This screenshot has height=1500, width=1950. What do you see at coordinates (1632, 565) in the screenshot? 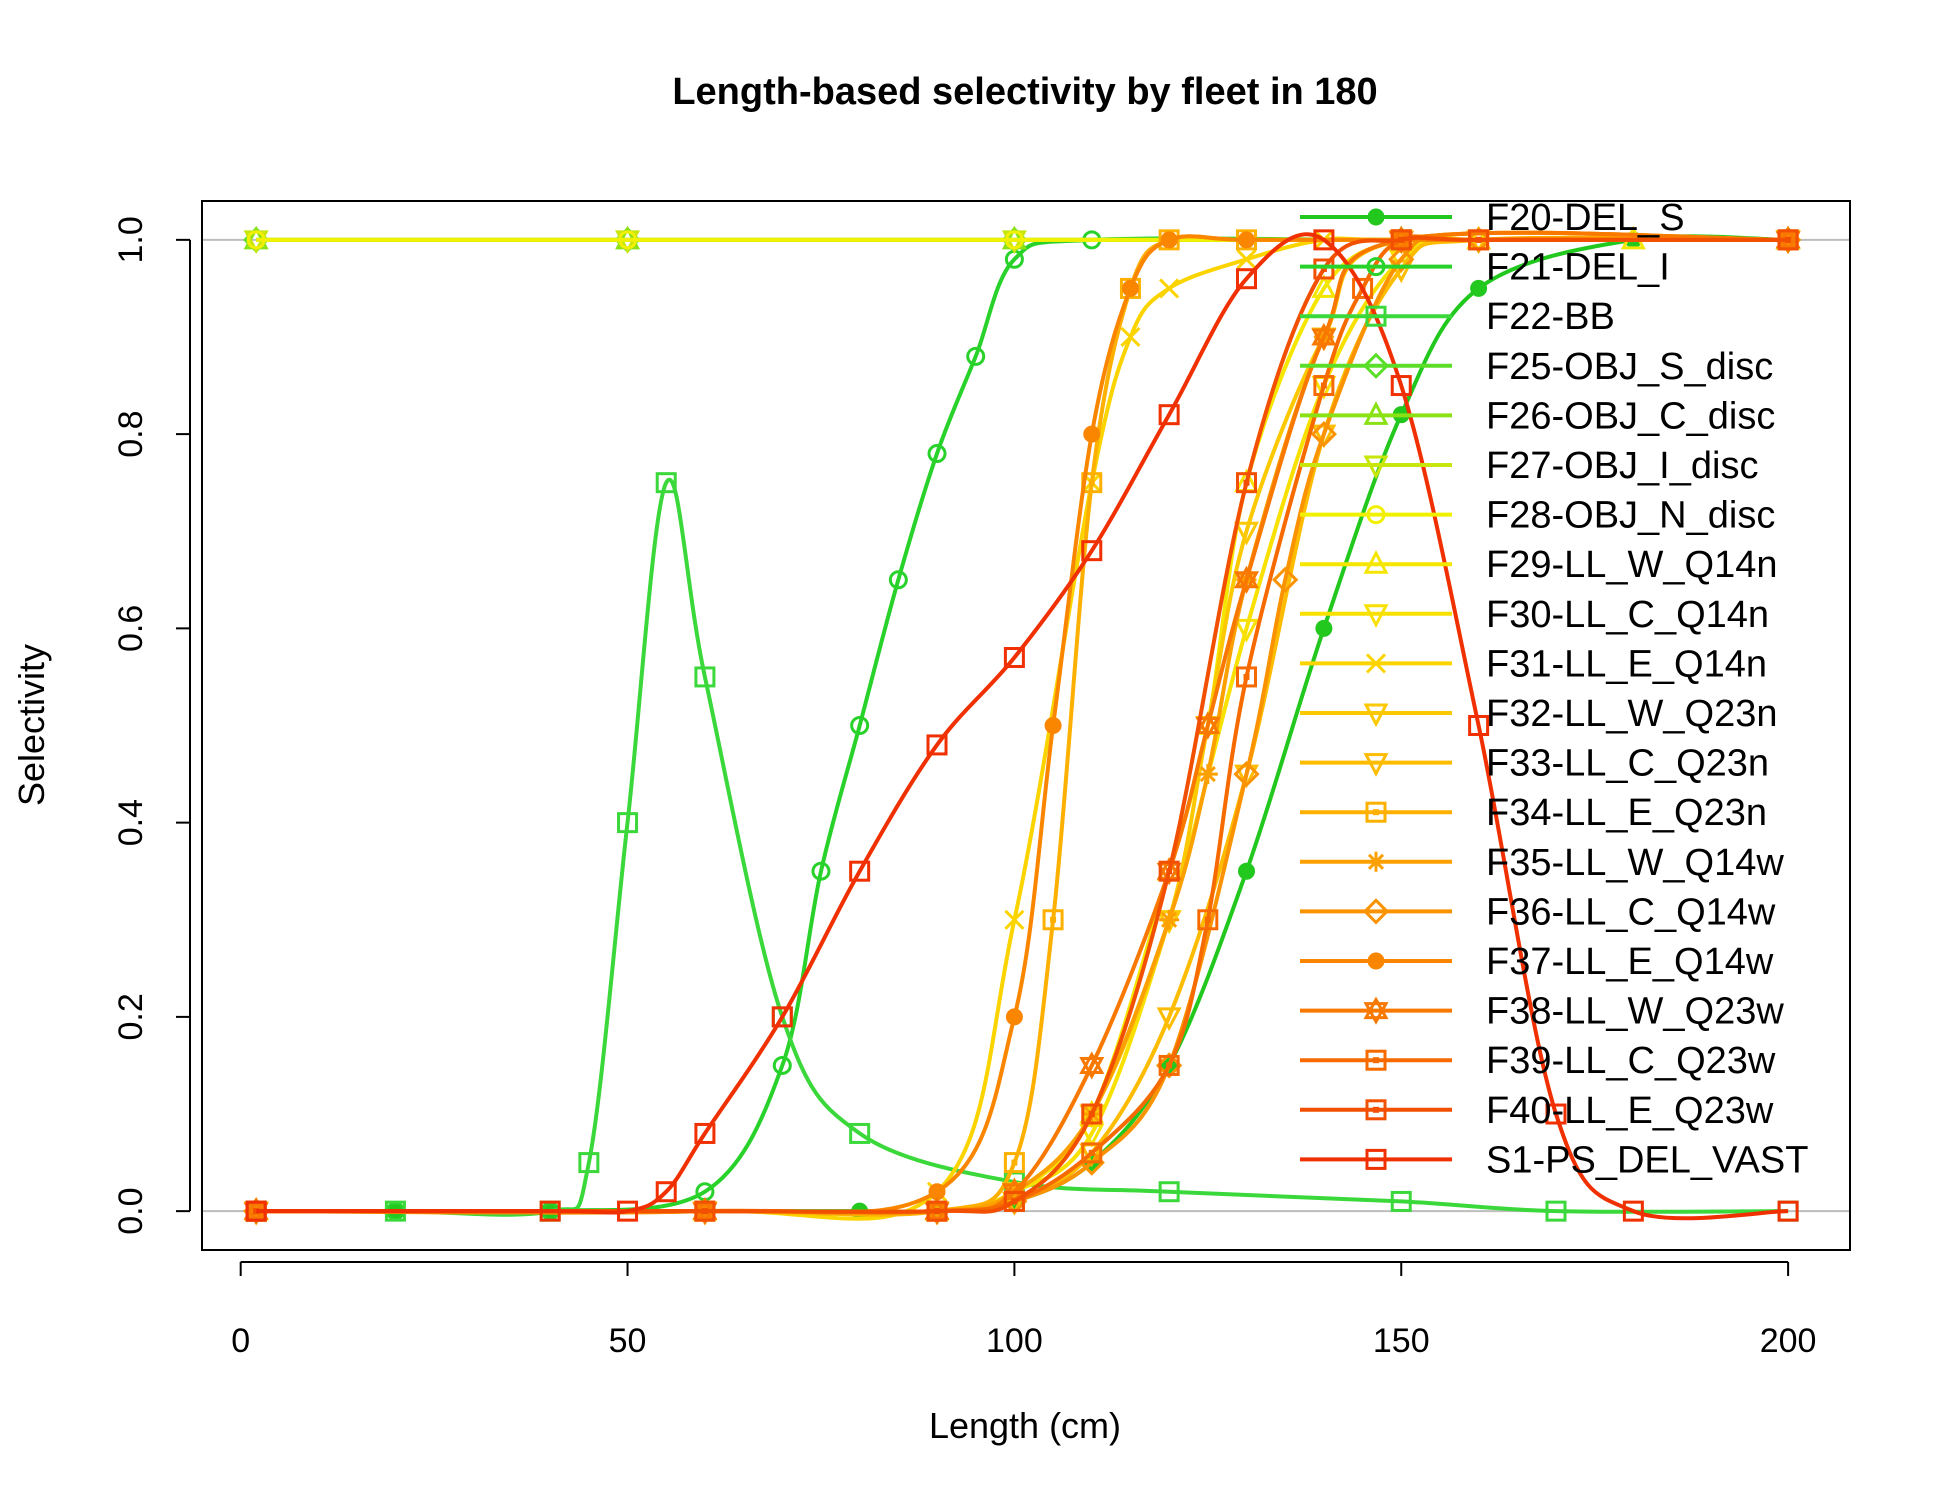
I see `legend-label: F29-LL_W_Q14n` at bounding box center [1632, 565].